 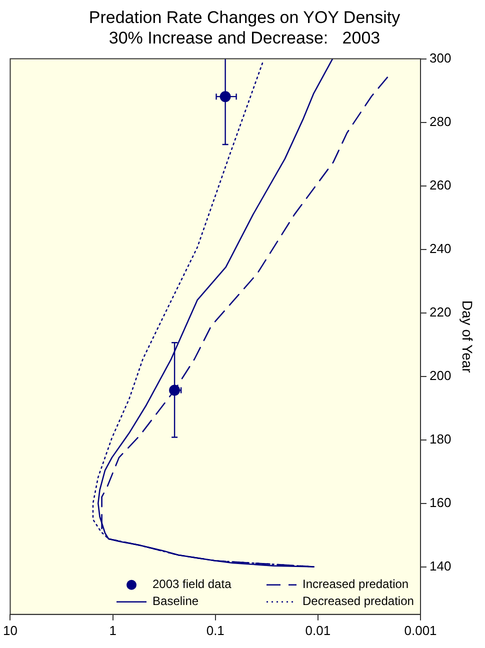 What do you see at coordinates (441, 375) in the screenshot?
I see `y-tick-label: 200` at bounding box center [441, 375].